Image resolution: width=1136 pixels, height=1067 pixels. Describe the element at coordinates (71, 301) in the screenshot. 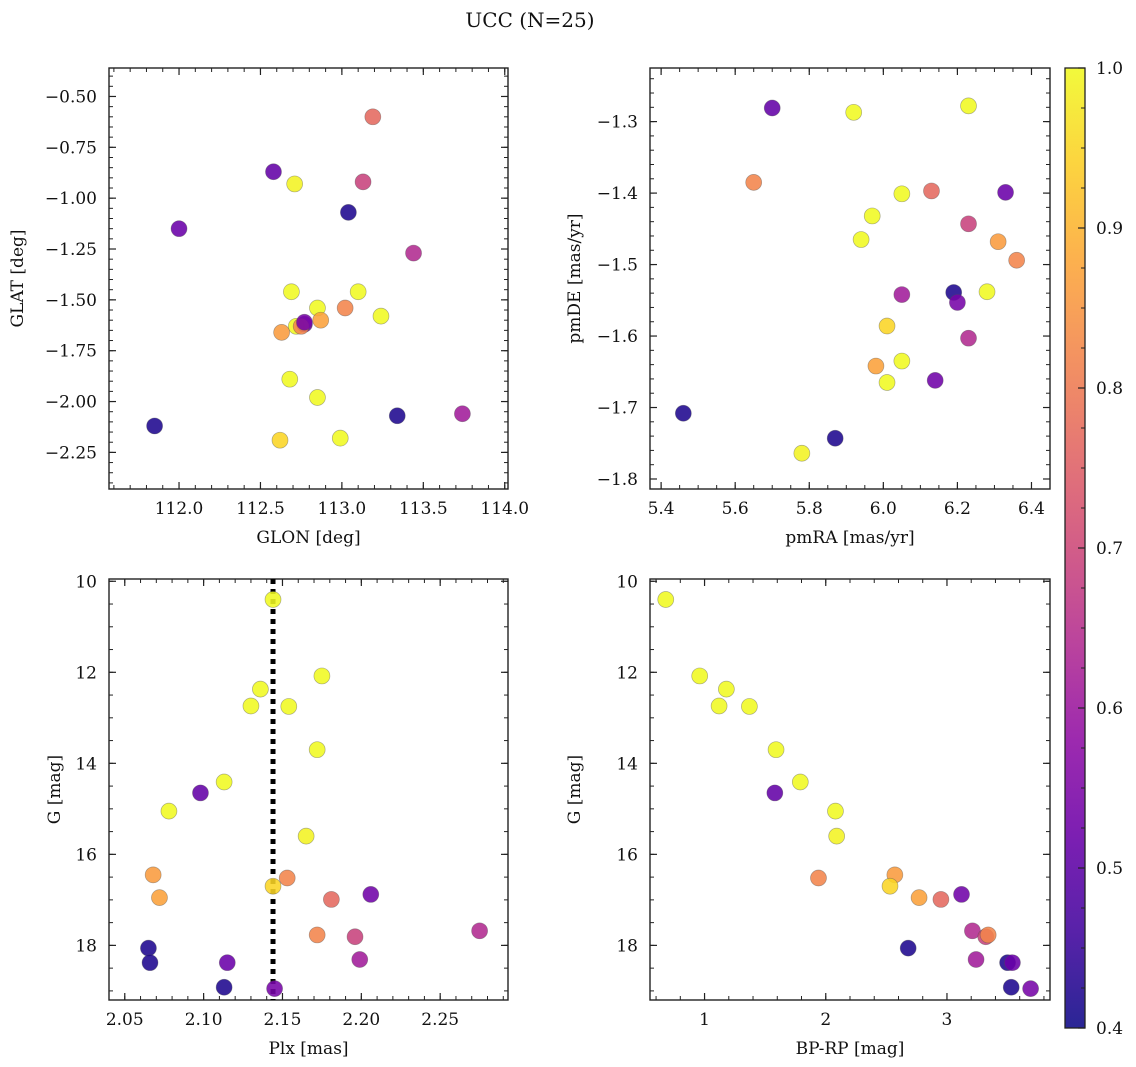

I see `y-tick-label: −1.50` at that location.